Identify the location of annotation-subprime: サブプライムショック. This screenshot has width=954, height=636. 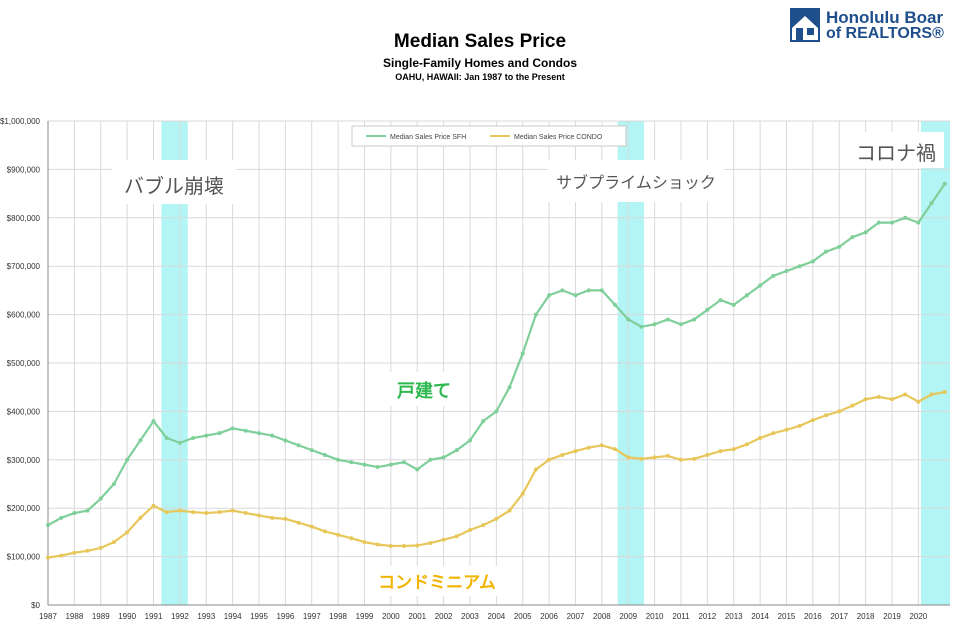
(636, 181).